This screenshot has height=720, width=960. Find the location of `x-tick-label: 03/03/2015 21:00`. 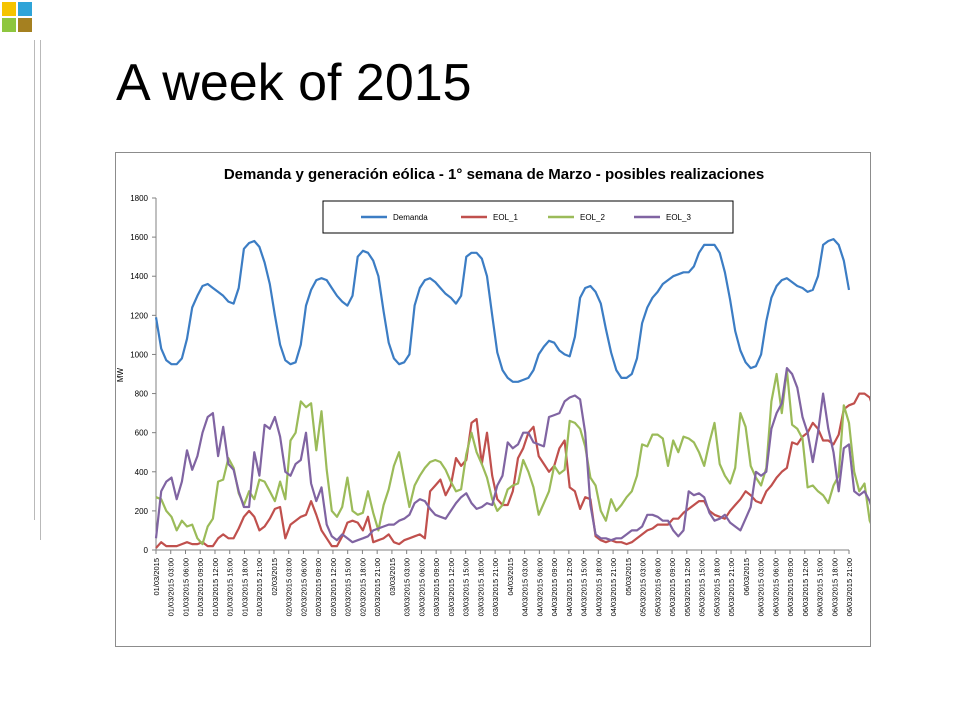

x-tick-label: 03/03/2015 21:00 is located at coordinates (495, 587).